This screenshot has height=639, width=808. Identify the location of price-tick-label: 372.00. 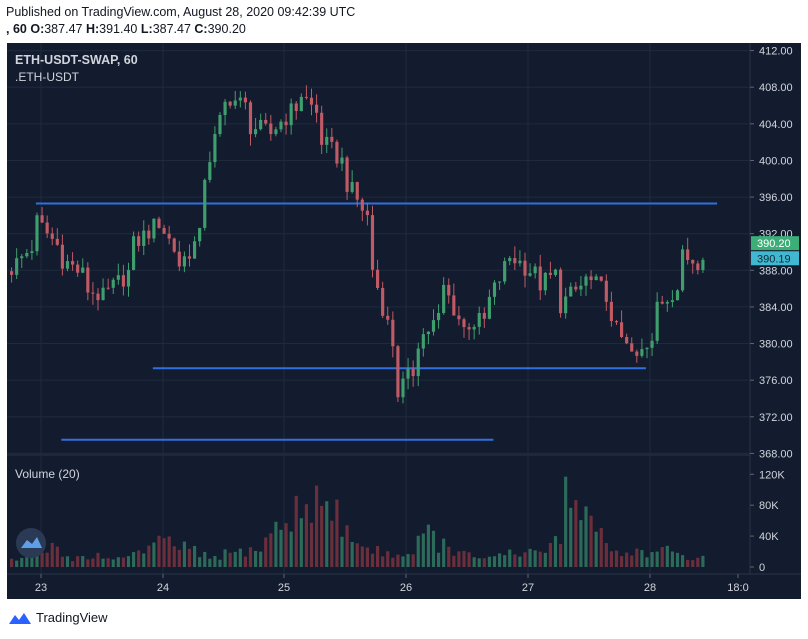
(776, 418).